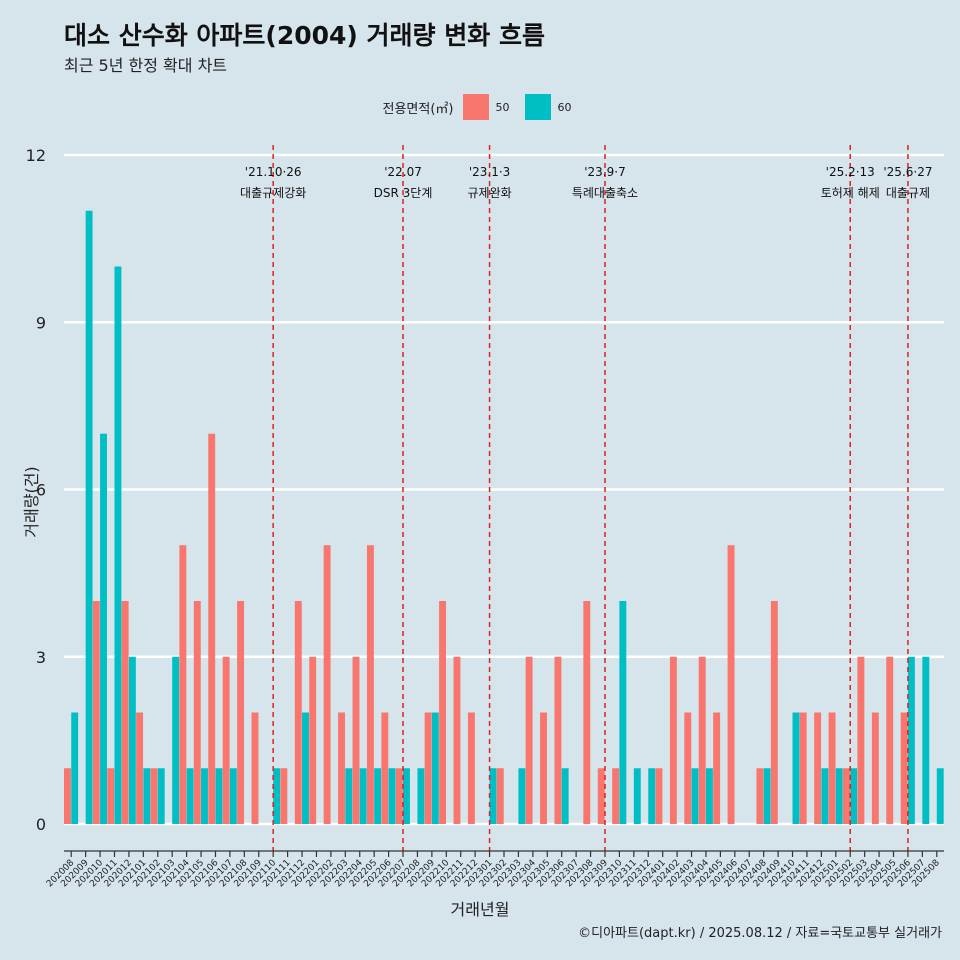 The width and height of the screenshot is (960, 960). Describe the element at coordinates (41, 322) in the screenshot. I see `y-tick-label: 9` at that location.